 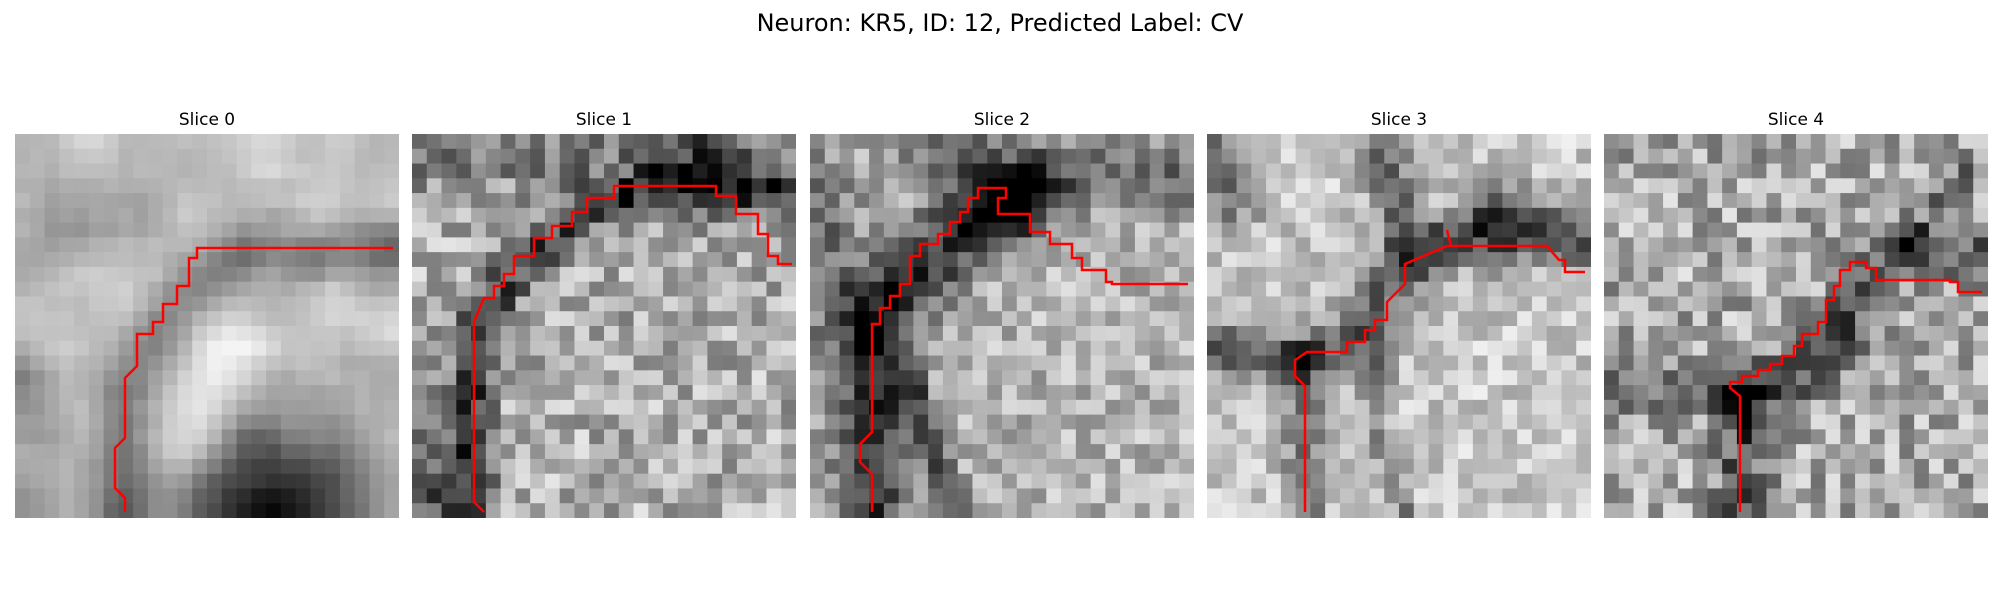 I want to click on slice-panel-1: Slice 1, so click(x=604, y=314).